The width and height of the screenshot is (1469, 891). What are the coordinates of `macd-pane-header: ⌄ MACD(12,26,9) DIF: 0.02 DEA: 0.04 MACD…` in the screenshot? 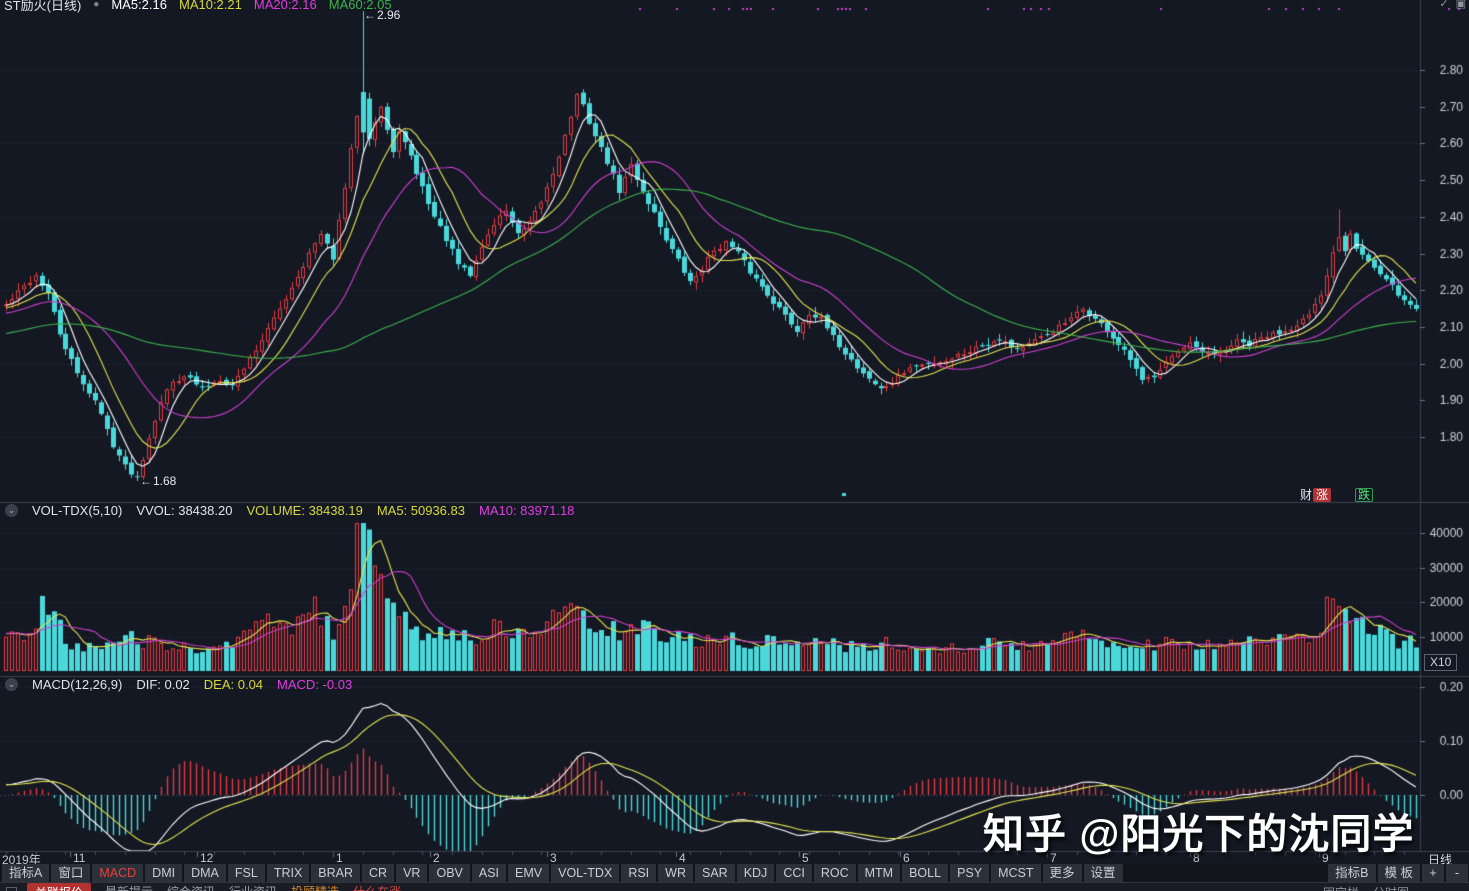 It's located at (178, 684).